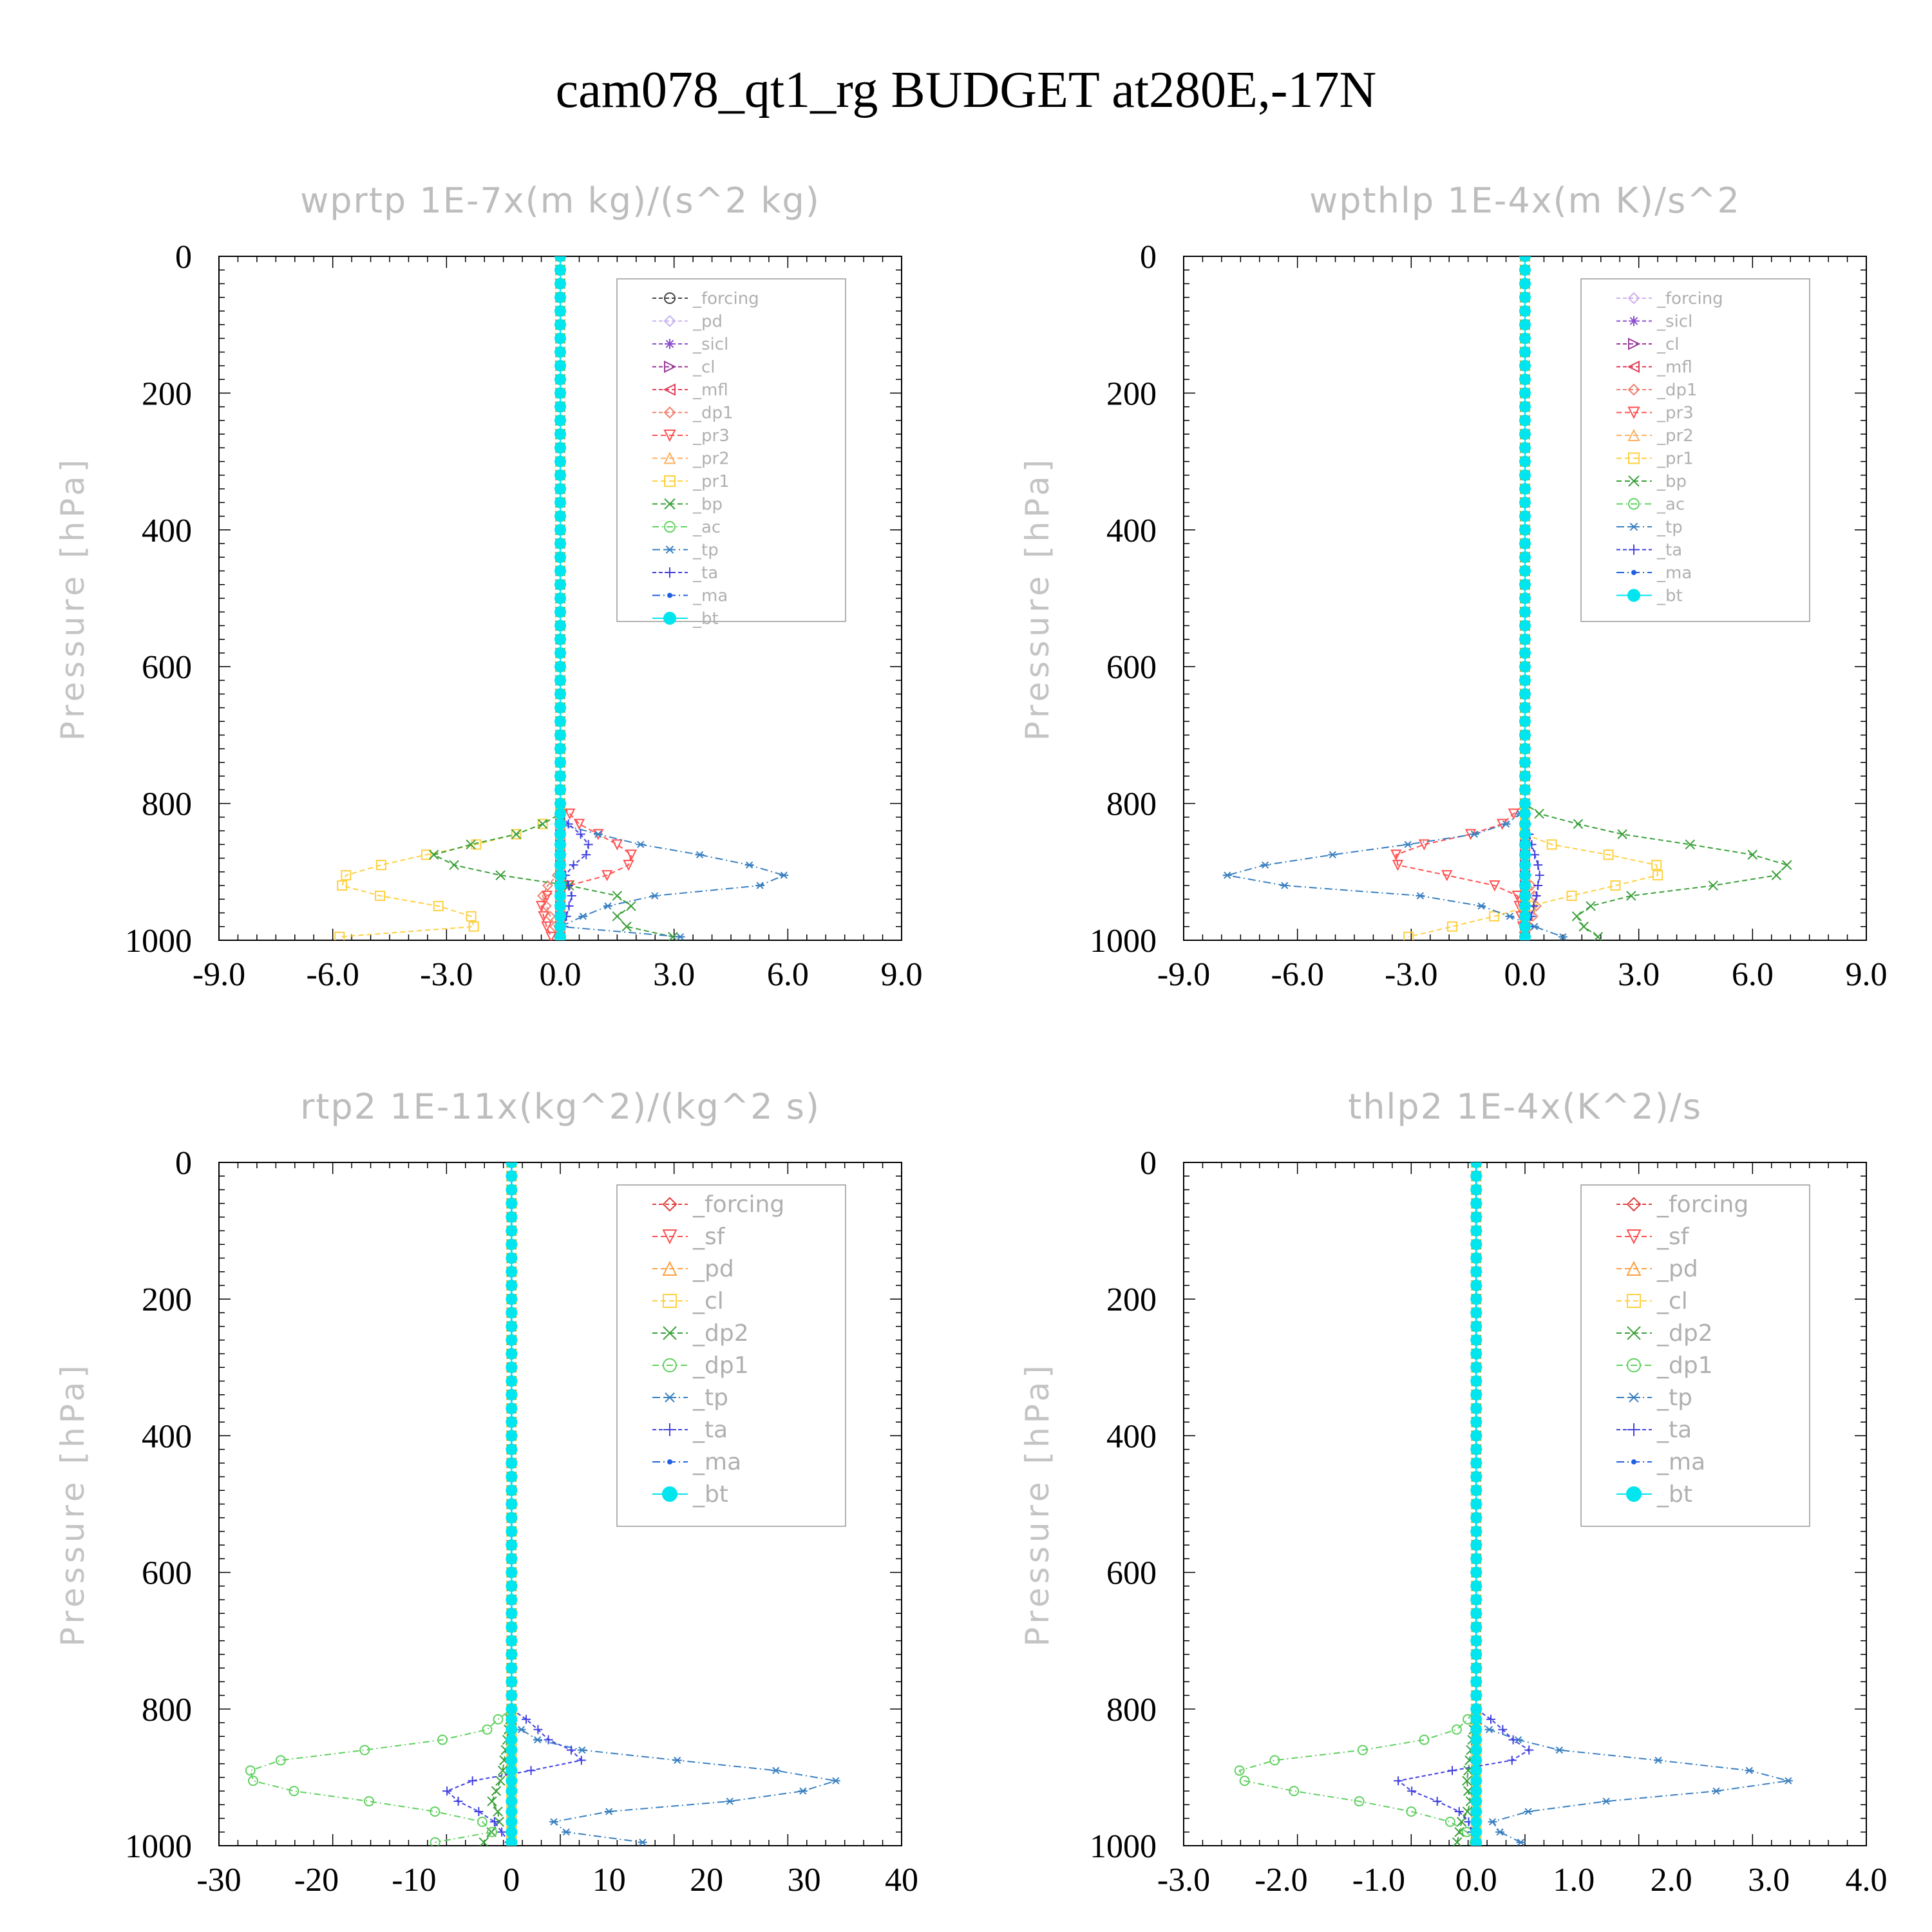 The image size is (1932, 1932). Describe the element at coordinates (1297, 975) in the screenshot. I see `x-tick-label: -6.0` at that location.